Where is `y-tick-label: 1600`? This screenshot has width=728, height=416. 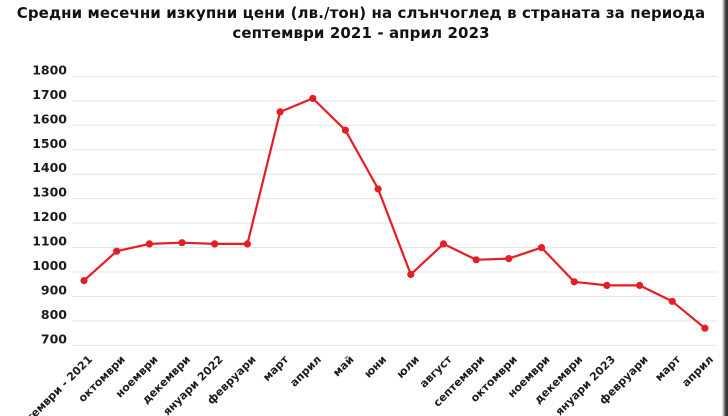 y-tick-label: 1600 is located at coordinates (49, 118).